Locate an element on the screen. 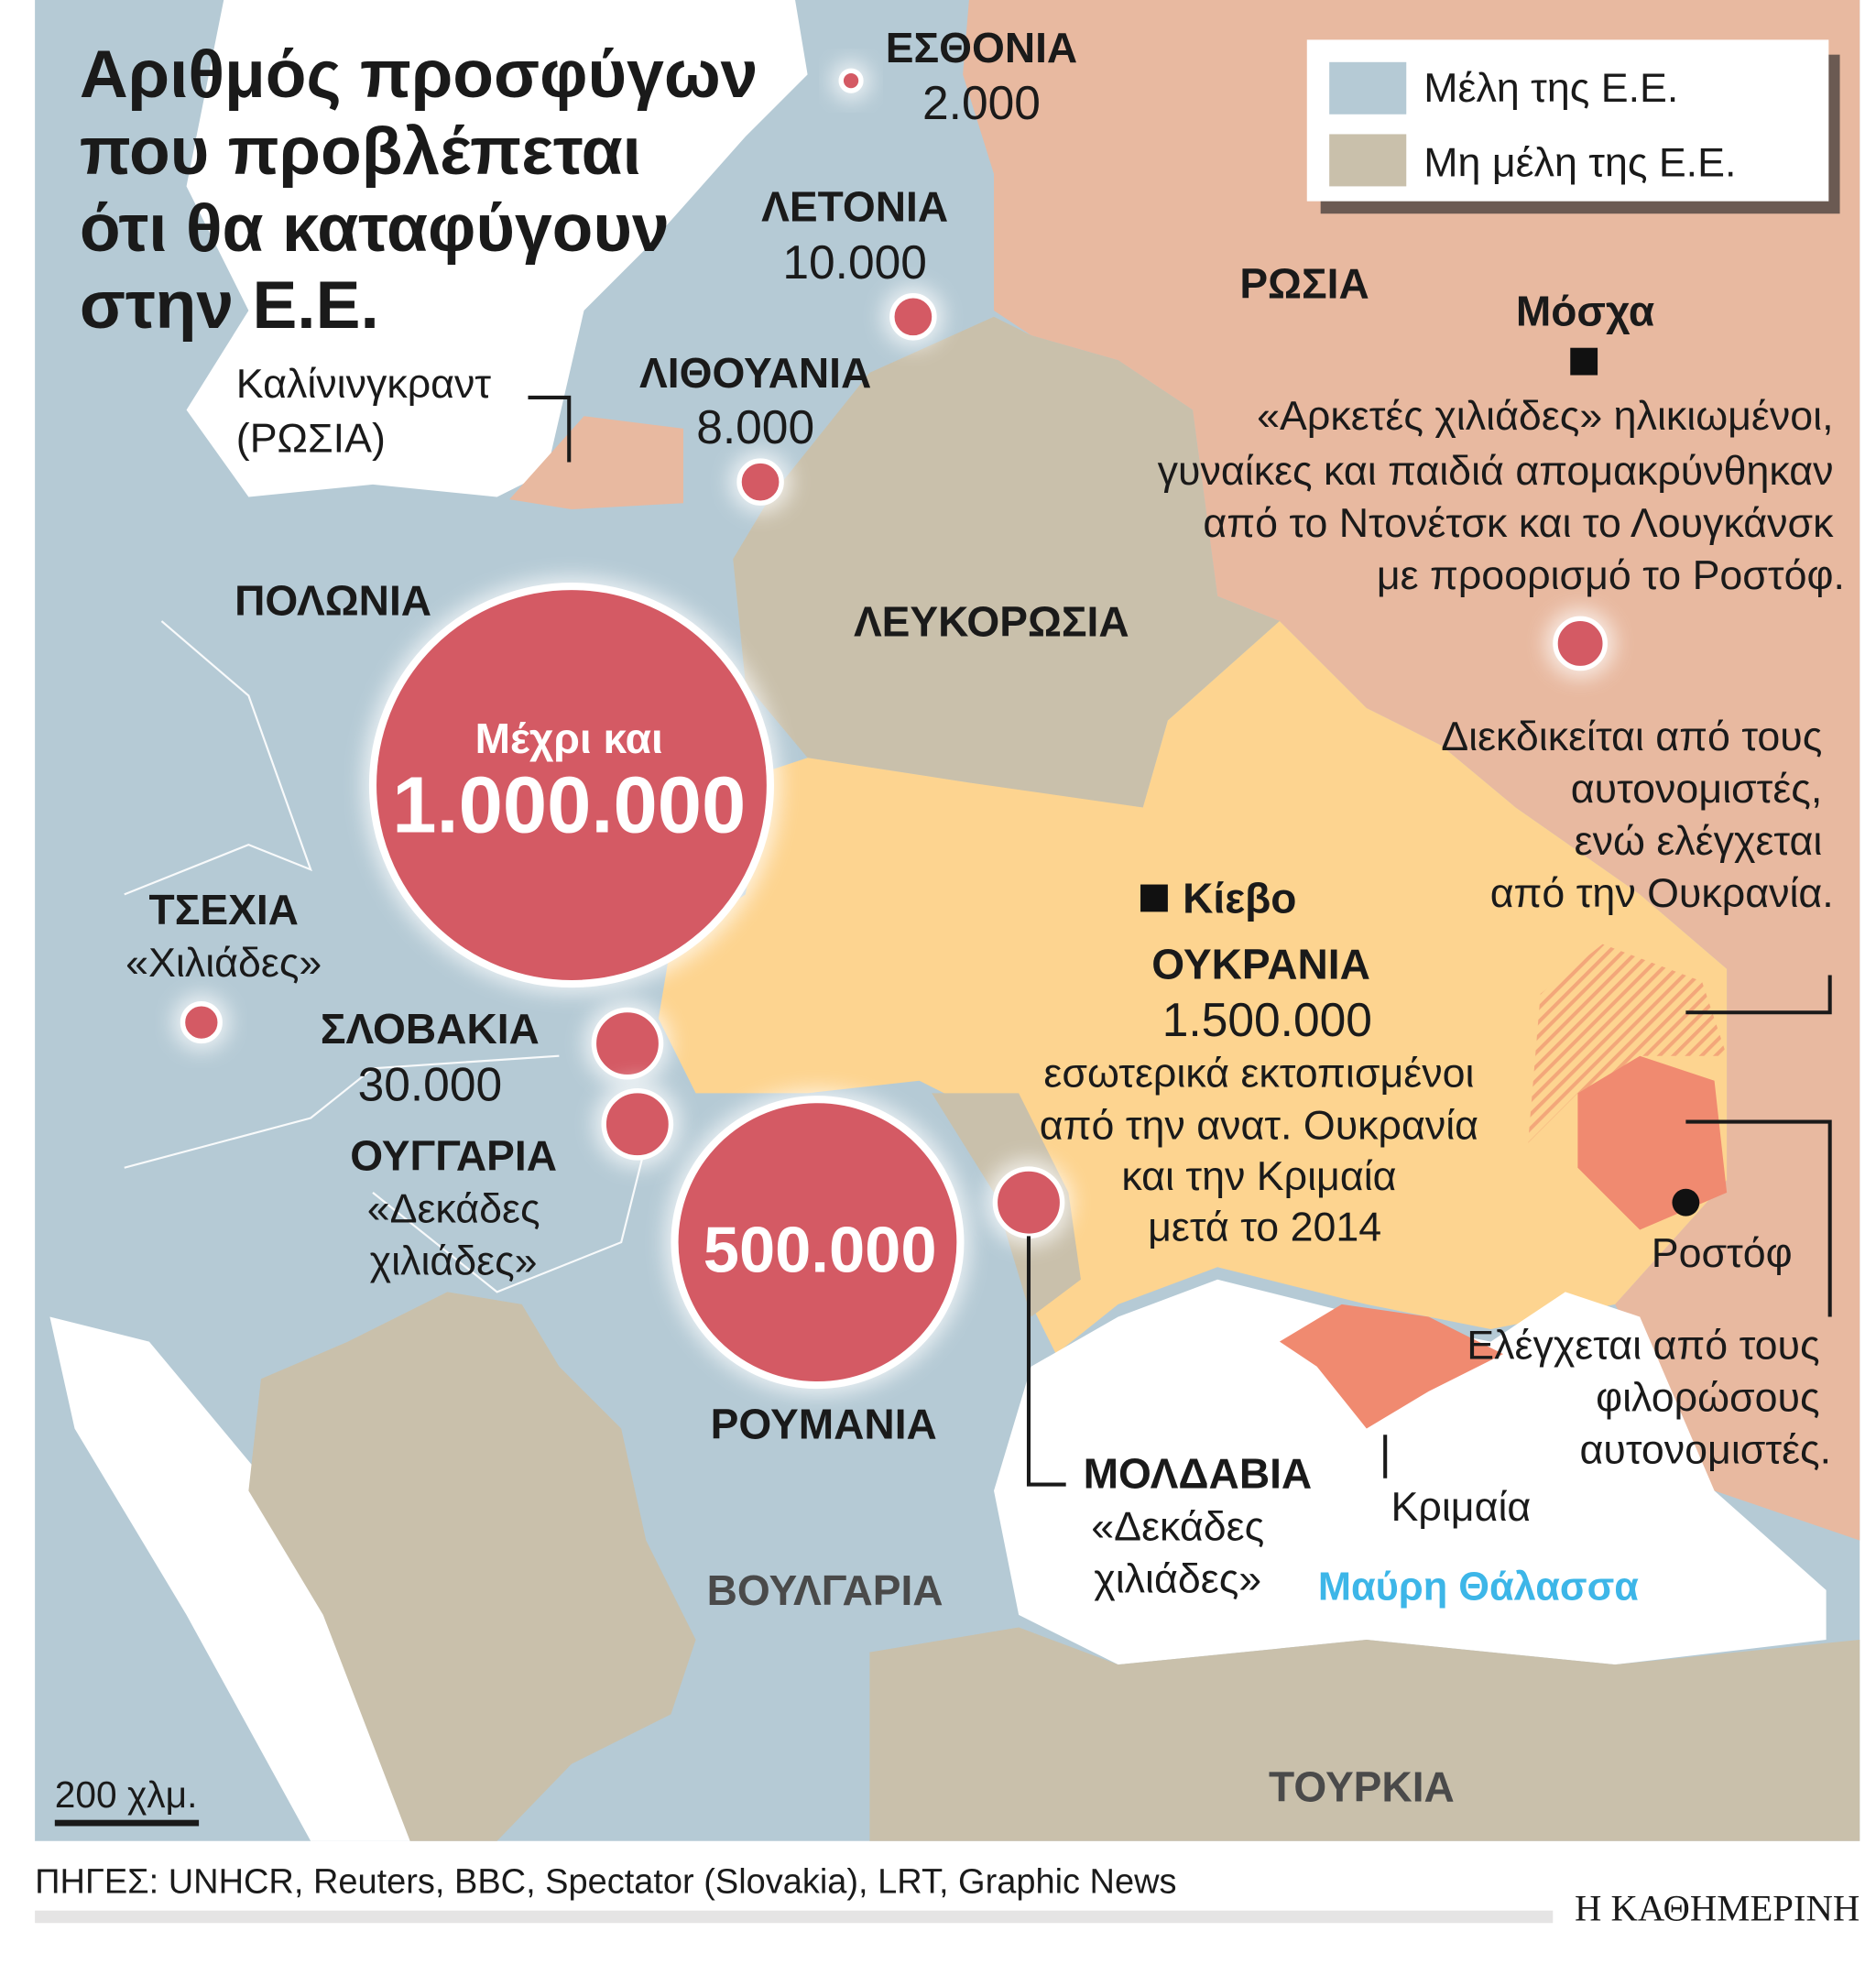 Image resolution: width=1876 pixels, height=1964 pixels. svg-text: 10.000 is located at coordinates (854, 262).